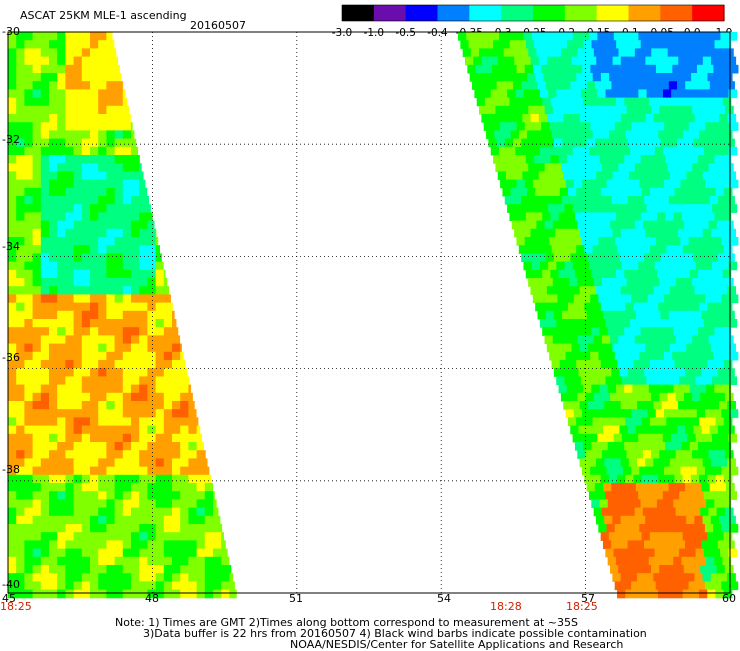 The image size is (740, 651). What do you see at coordinates (581, 13) in the screenshot?
I see `colorbar-cell` at bounding box center [581, 13].